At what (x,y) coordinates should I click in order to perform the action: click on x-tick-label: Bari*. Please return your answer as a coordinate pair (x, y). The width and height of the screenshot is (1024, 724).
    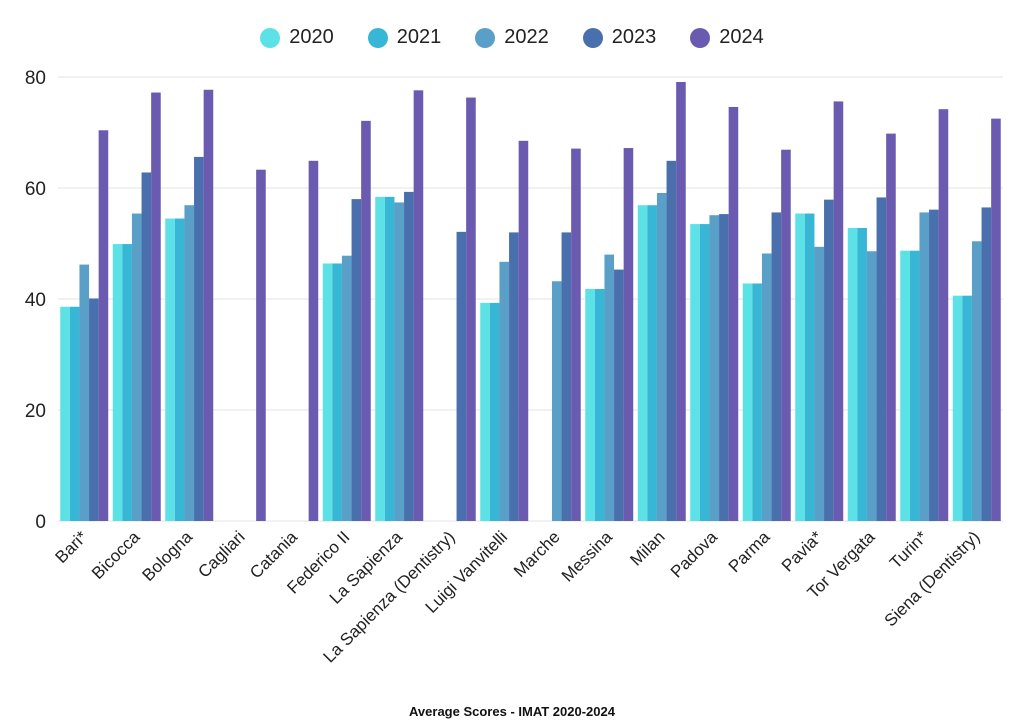
    Looking at the image, I should click on (72, 547).